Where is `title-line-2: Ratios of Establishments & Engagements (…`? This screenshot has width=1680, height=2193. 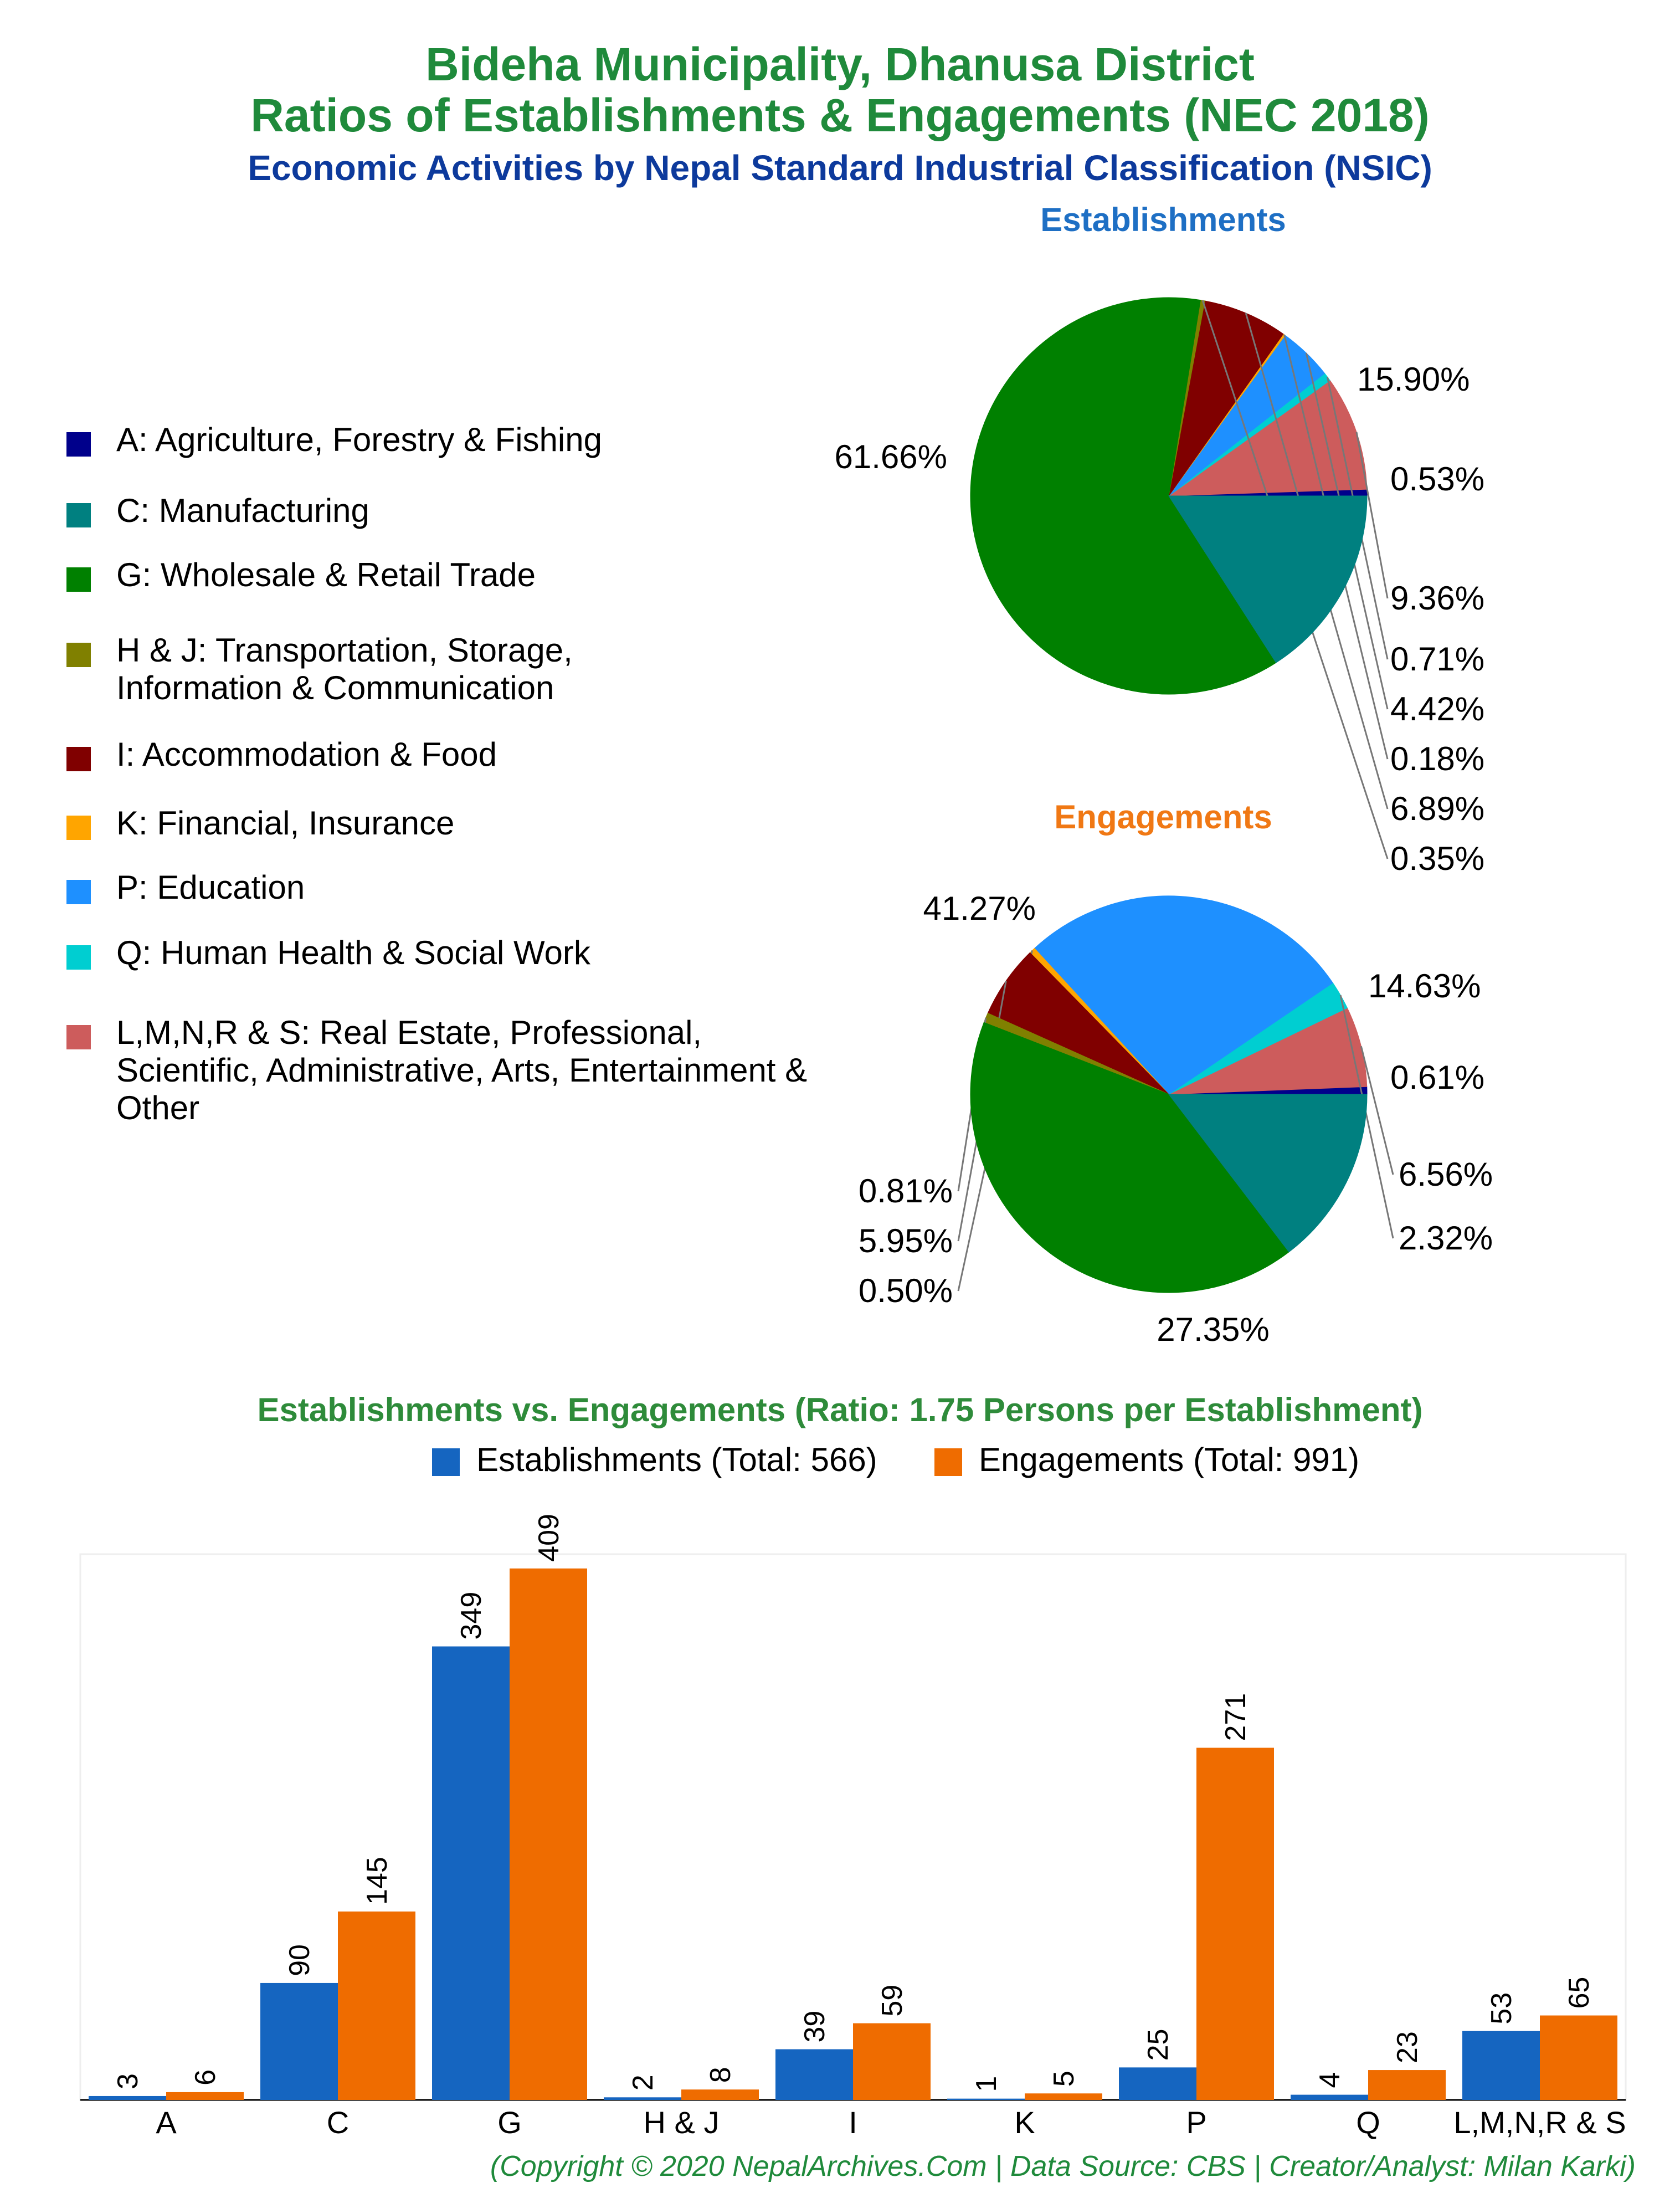
title-line-2: Ratios of Establishments & Engagements (… is located at coordinates (840, 115).